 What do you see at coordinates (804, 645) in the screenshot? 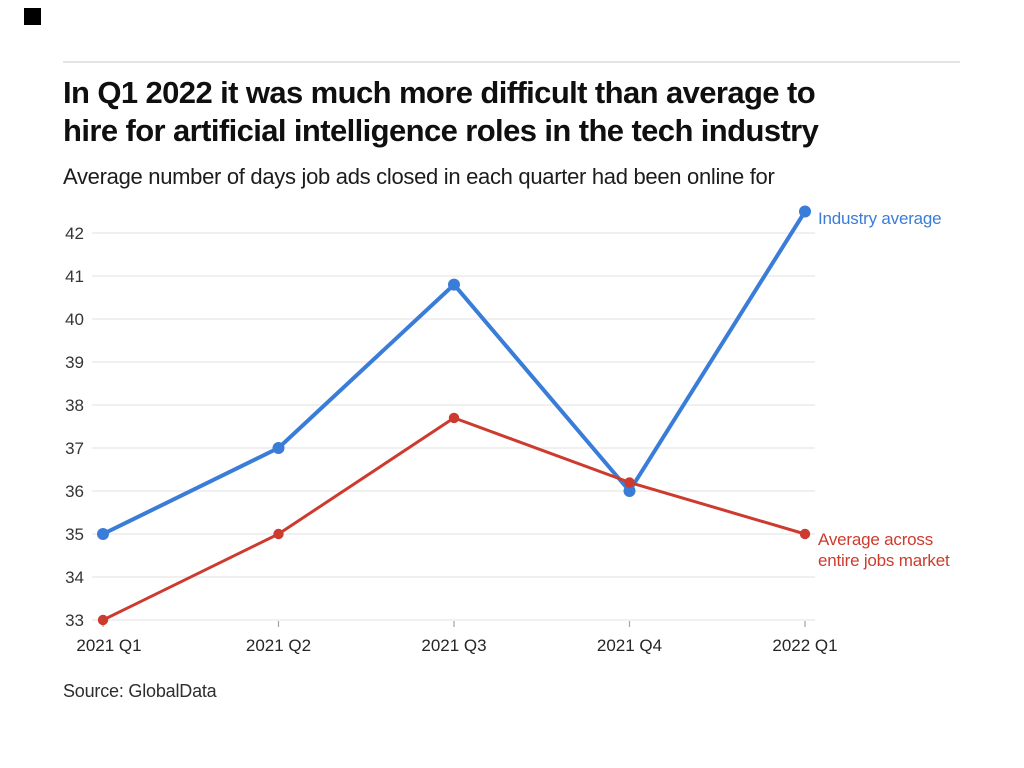
I see `x-axis-tick-label: 2022 Q1` at bounding box center [804, 645].